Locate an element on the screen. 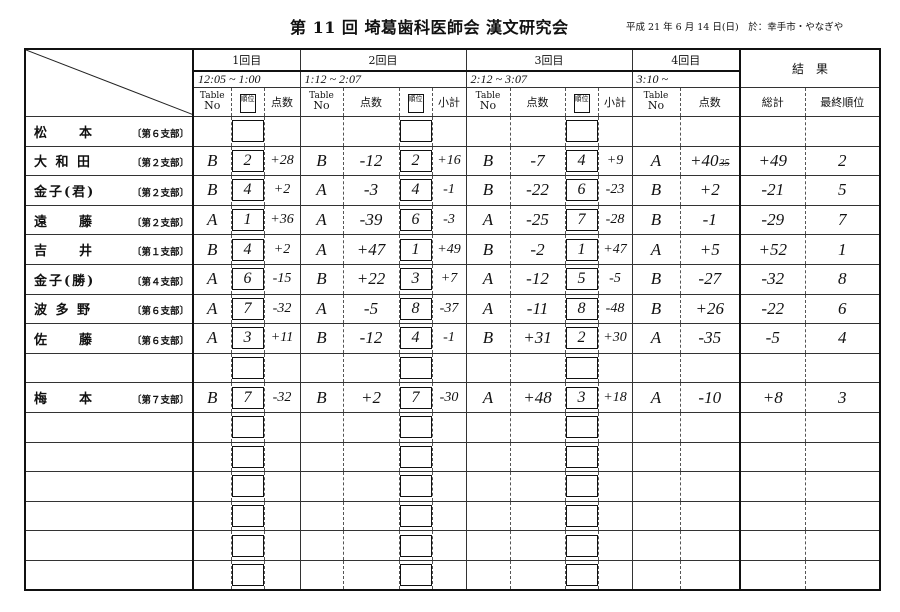  player-name-cell: 金子(君) 〔第２支部〕 is located at coordinates (109, 190).